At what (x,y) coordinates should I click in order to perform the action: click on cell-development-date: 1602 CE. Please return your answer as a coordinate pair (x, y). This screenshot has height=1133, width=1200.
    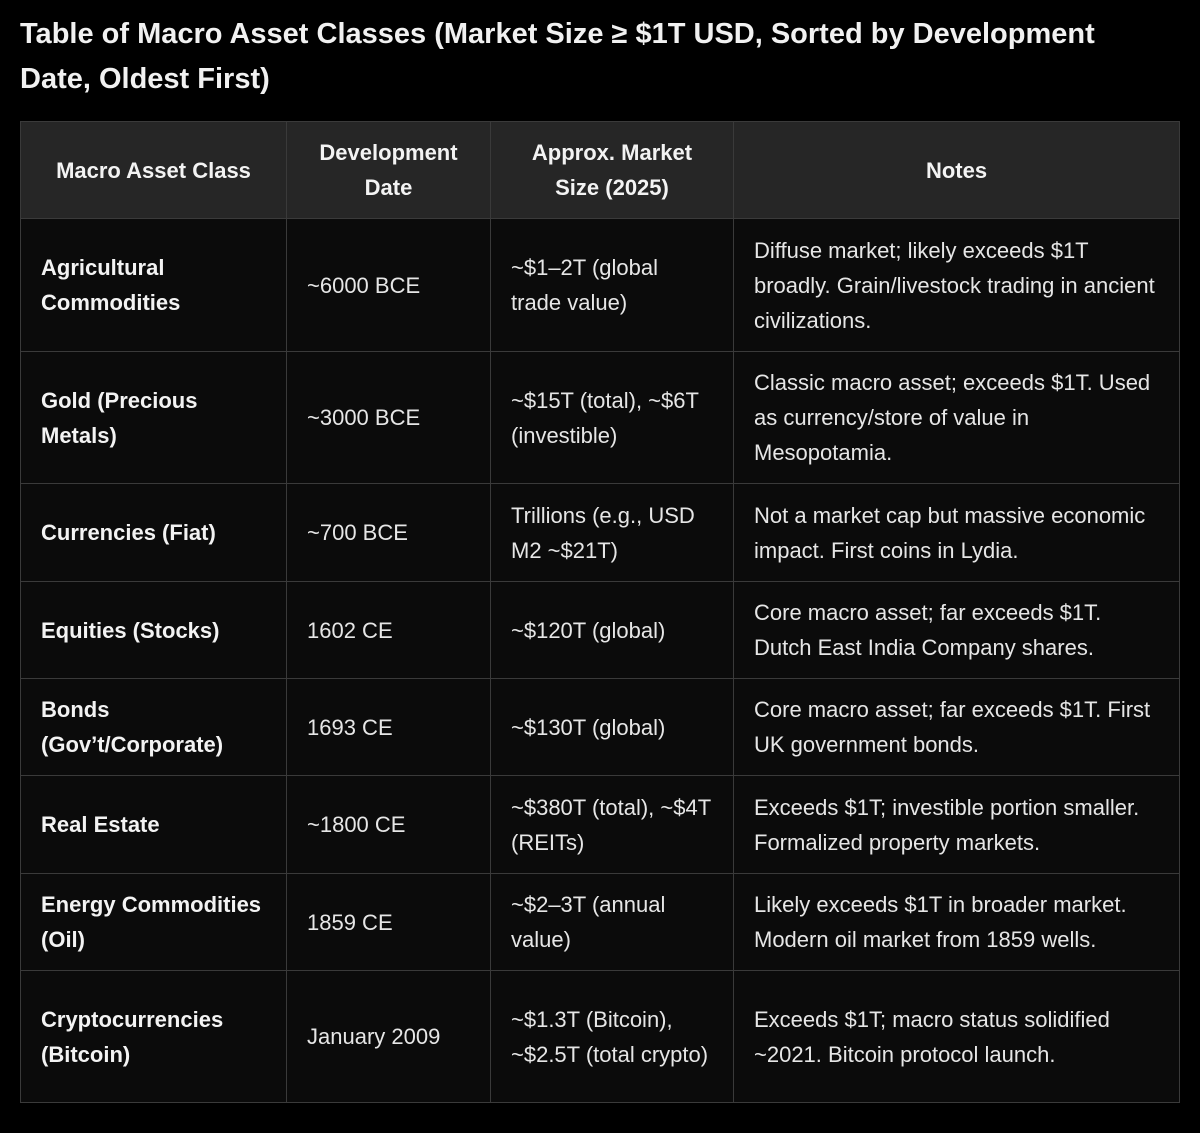
    Looking at the image, I should click on (388, 630).